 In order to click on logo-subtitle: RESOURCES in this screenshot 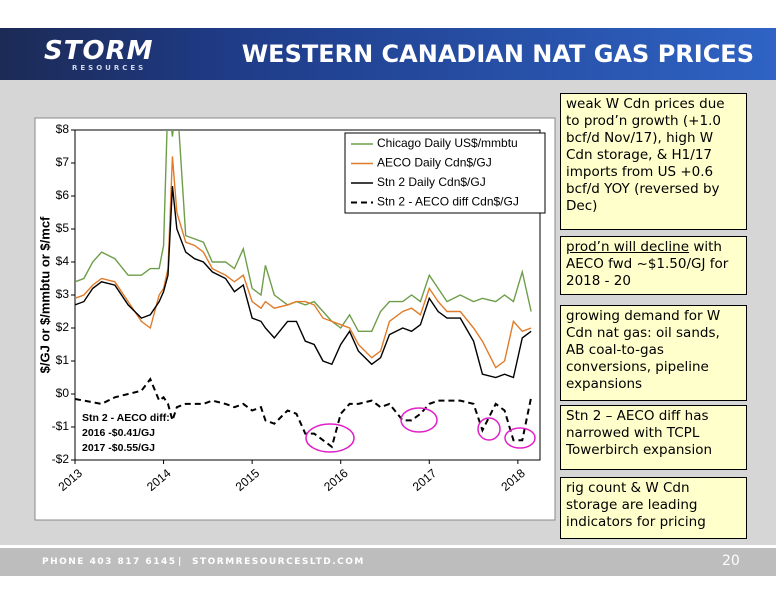, I will do `click(109, 68)`.